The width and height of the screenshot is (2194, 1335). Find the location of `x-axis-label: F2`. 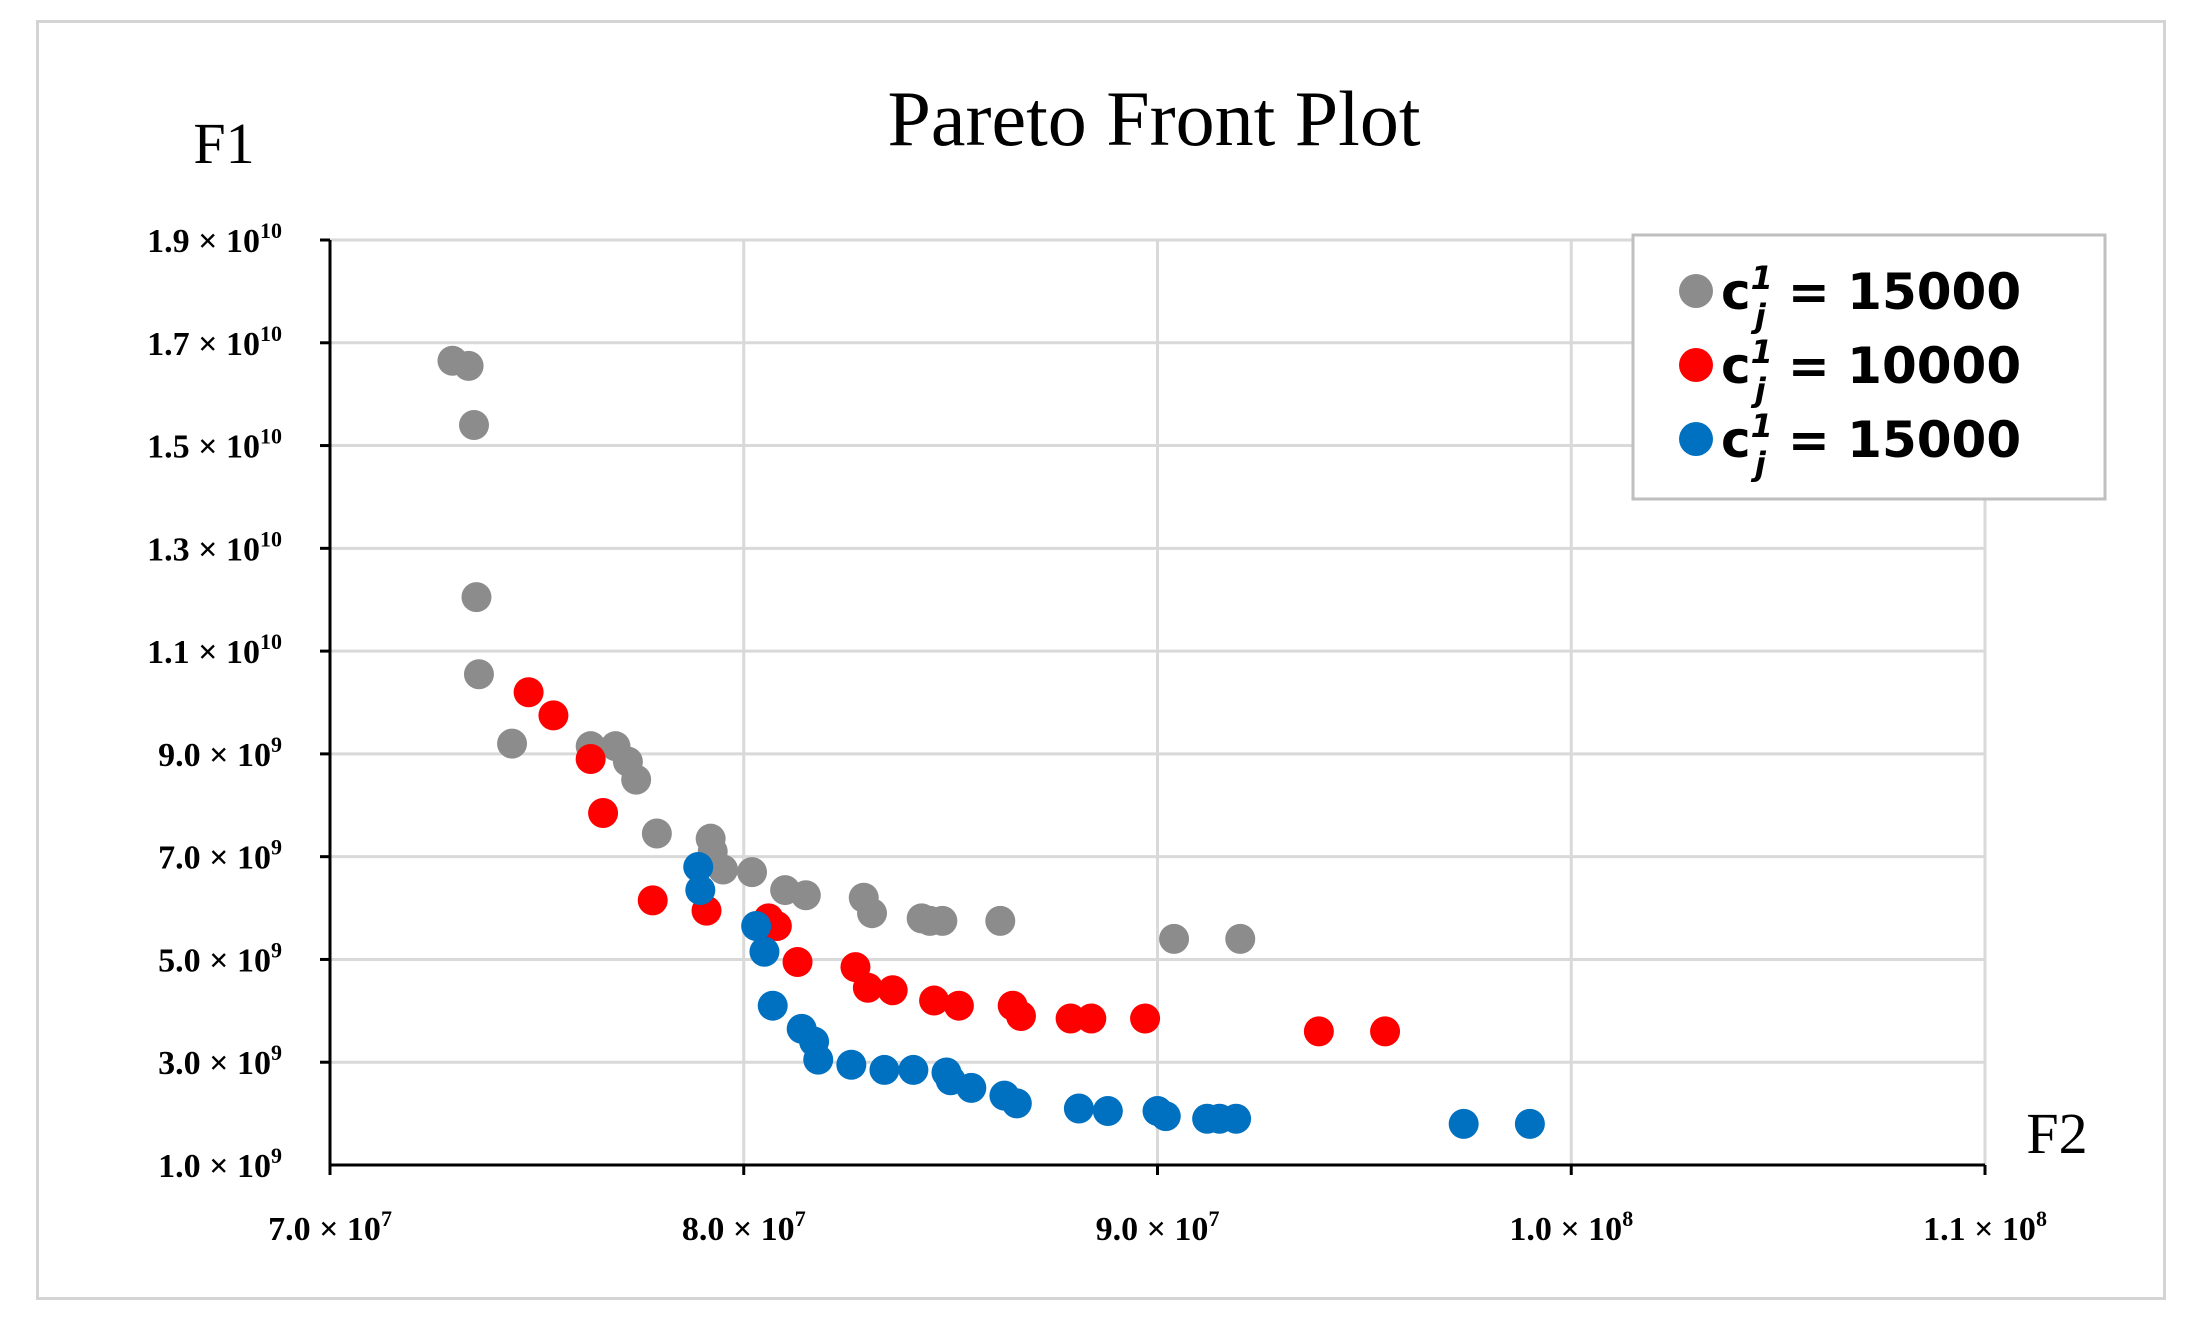

x-axis-label: F2 is located at coordinates (2056, 1133).